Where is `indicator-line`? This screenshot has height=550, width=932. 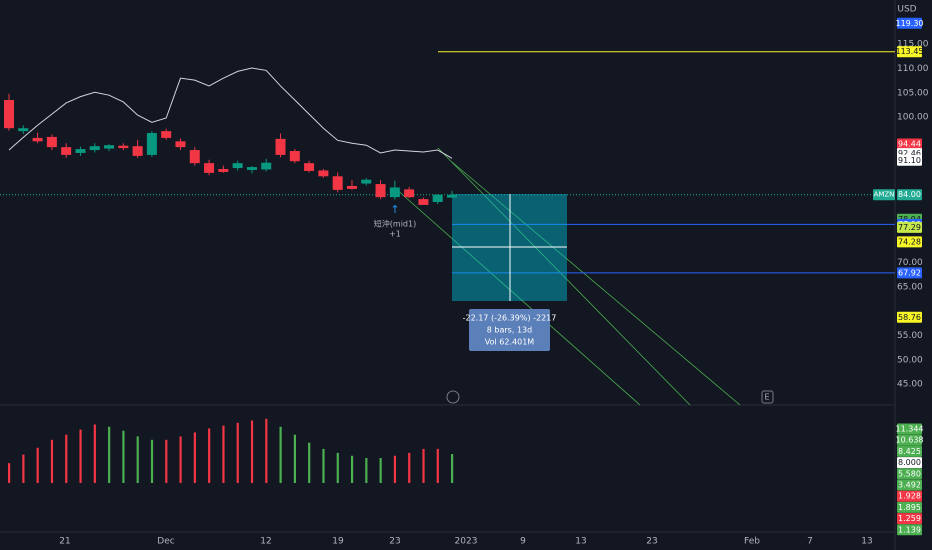 indicator-line is located at coordinates (230, 113).